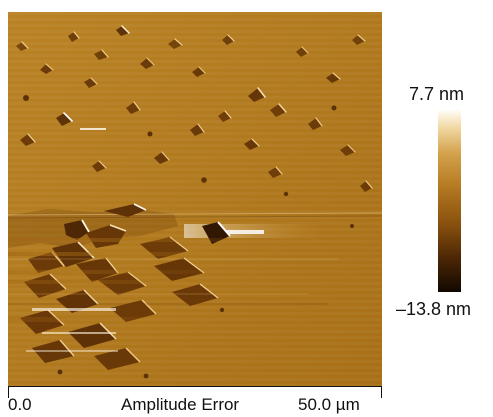 This screenshot has width=493, height=417. Describe the element at coordinates (195, 392) in the screenshot. I see `scale-axis` at that location.